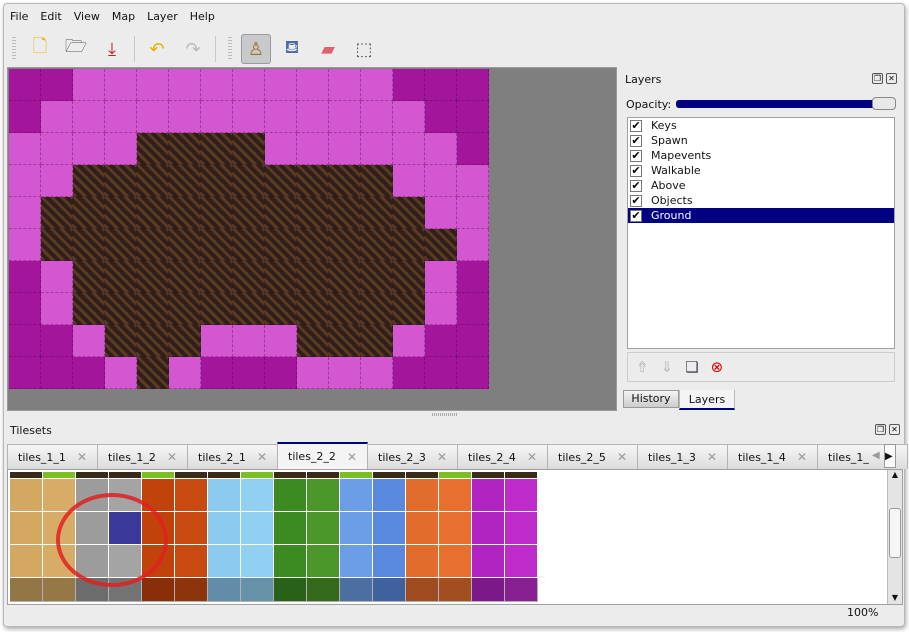 The image size is (909, 632). What do you see at coordinates (123, 16) in the screenshot?
I see `menu-map: Map` at bounding box center [123, 16].